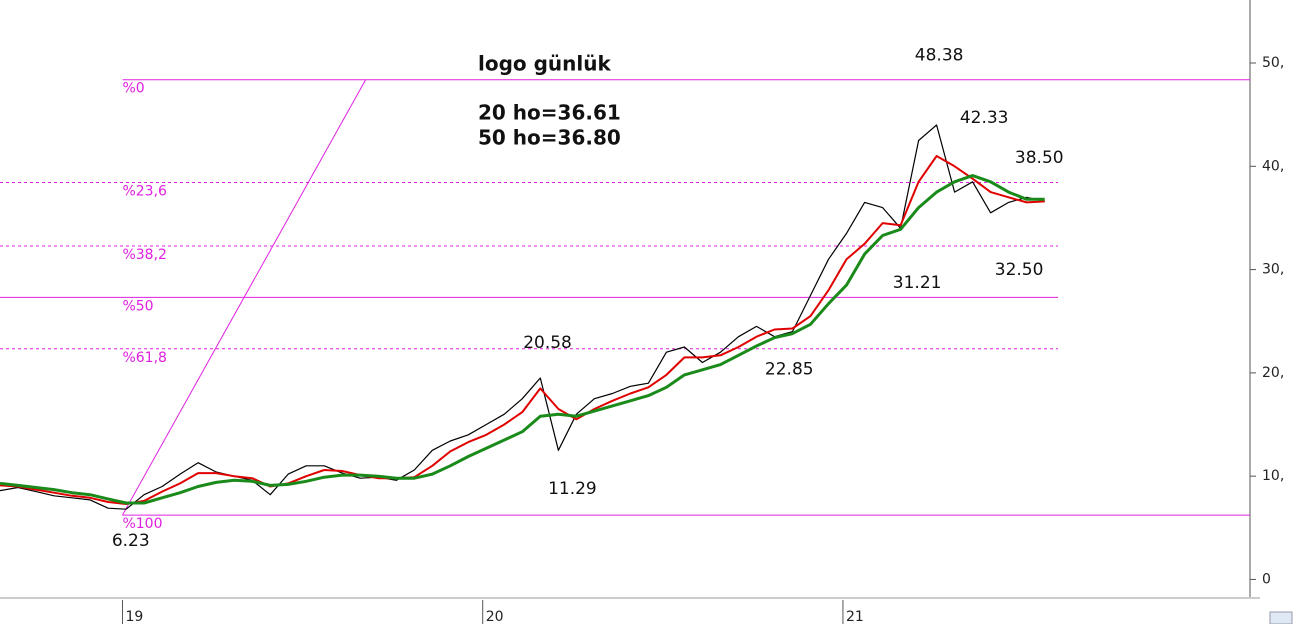 The width and height of the screenshot is (1302, 624). Describe the element at coordinates (984, 118) in the screenshot. I see `annotation: 42.33` at that location.